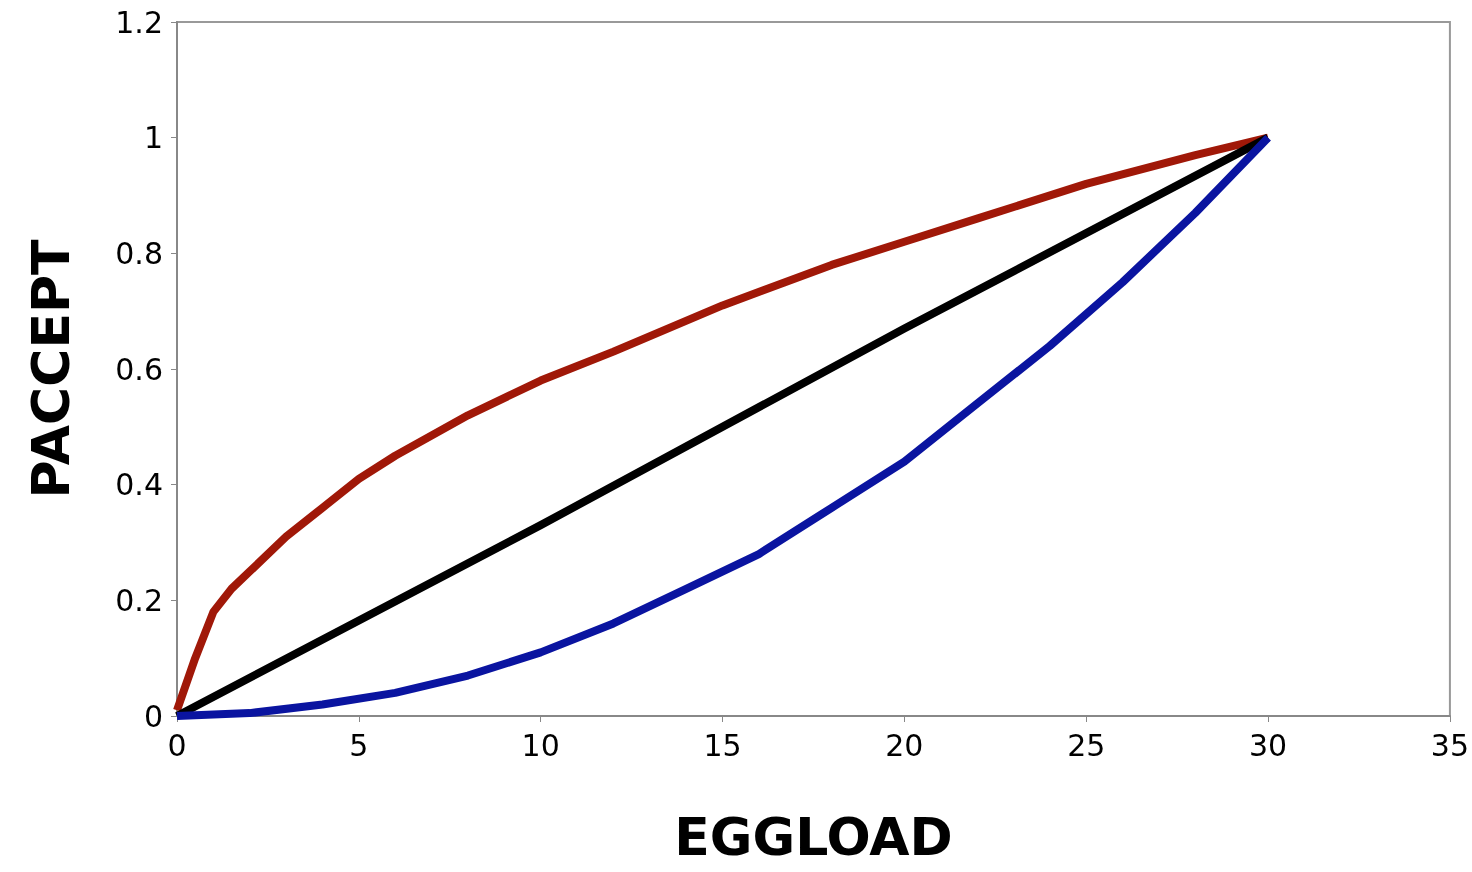 The width and height of the screenshot is (1472, 872). What do you see at coordinates (139, 369) in the screenshot?
I see `y-tick-label: 0.6` at bounding box center [139, 369].